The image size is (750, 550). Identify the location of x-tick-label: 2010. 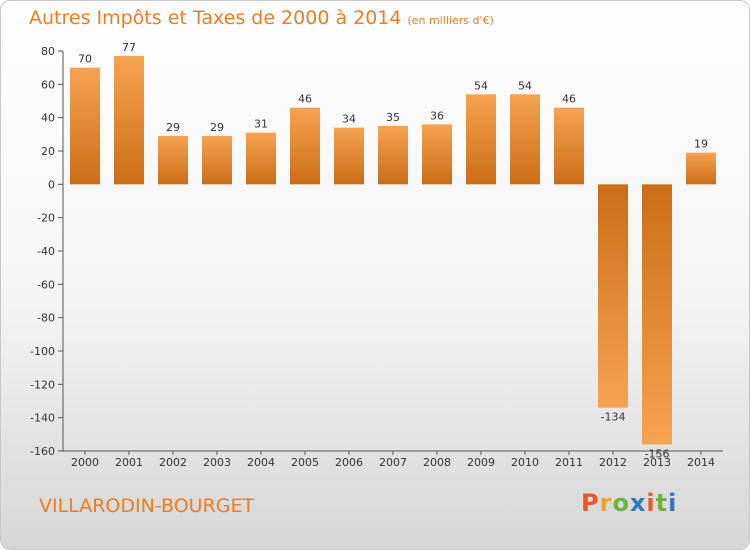
(525, 462).